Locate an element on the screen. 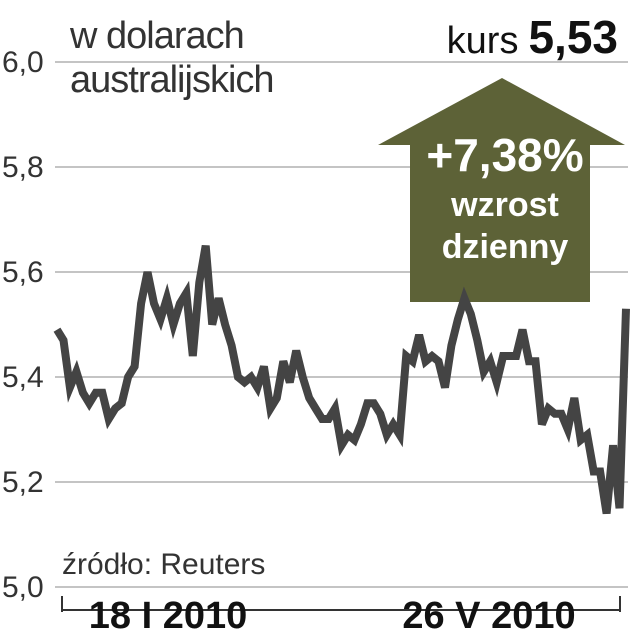 The height and width of the screenshot is (640, 630). source-note: źródło: Reuters is located at coordinates (164, 564).